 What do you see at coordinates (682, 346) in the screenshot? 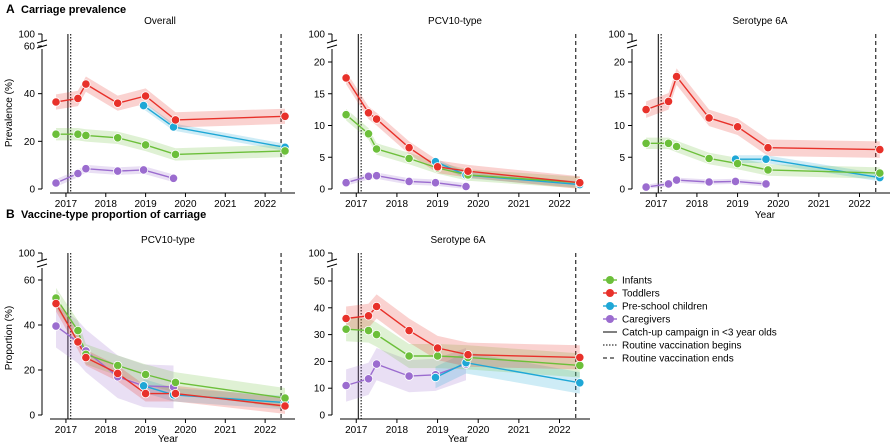
I see `legend-label: Routine vaccination begins` at bounding box center [682, 346].